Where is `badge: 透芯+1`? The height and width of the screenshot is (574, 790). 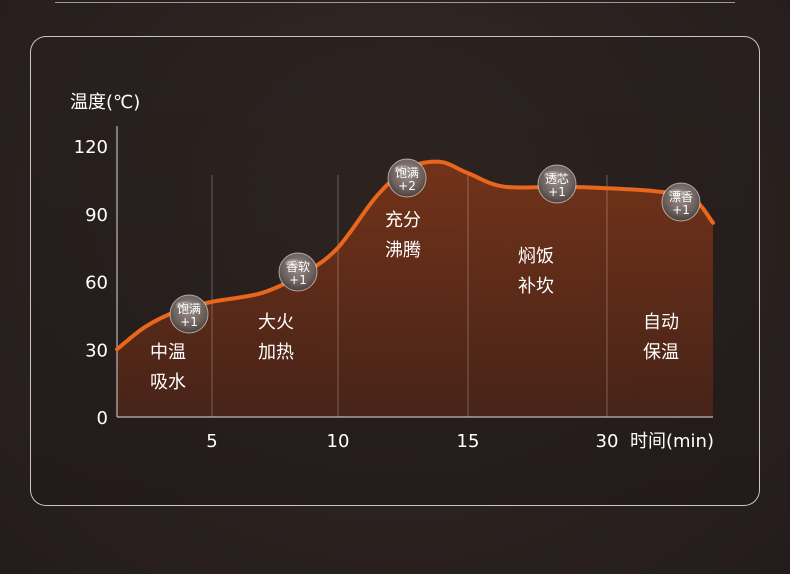
badge: 透芯+1 is located at coordinates (557, 184).